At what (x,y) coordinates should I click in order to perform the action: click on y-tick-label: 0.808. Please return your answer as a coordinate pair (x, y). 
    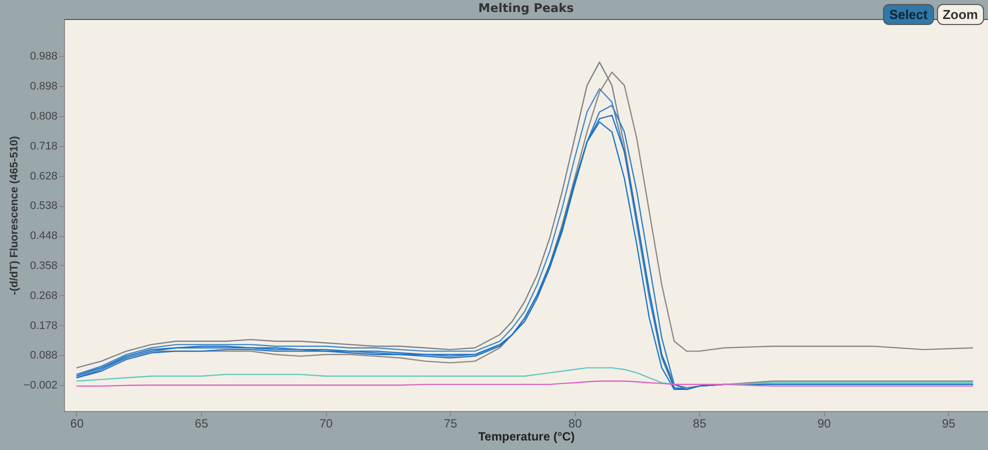
    Looking at the image, I should click on (44, 116).